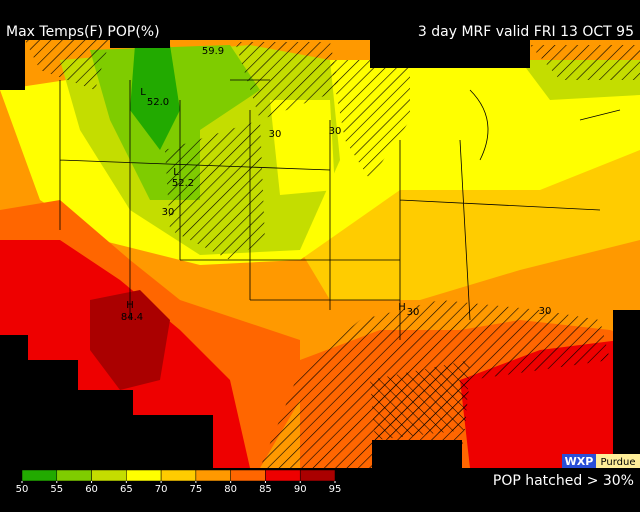 The height and width of the screenshot is (512, 640). Describe the element at coordinates (158, 102) in the screenshot. I see `map-label: 52.0` at that location.